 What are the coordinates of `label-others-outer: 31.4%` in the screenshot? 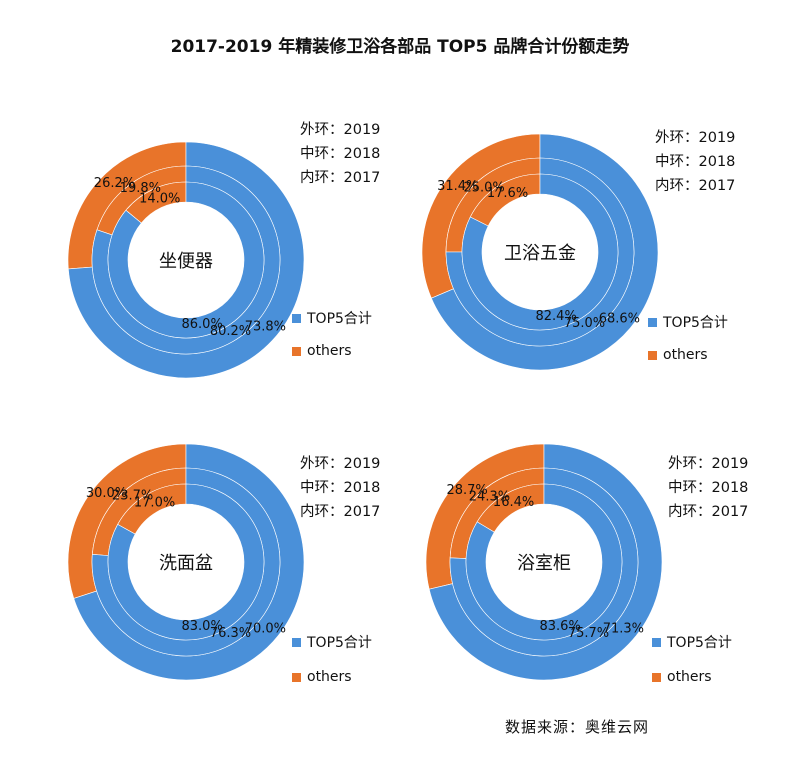 It's located at (457, 186).